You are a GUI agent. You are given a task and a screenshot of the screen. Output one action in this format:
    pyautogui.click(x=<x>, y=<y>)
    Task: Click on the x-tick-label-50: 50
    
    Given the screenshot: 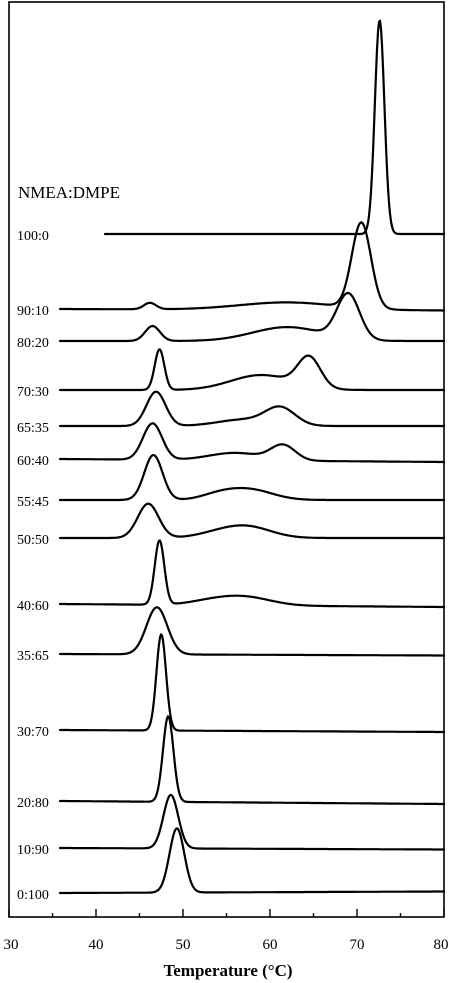 What is the action you would take?
    pyautogui.click(x=183, y=945)
    